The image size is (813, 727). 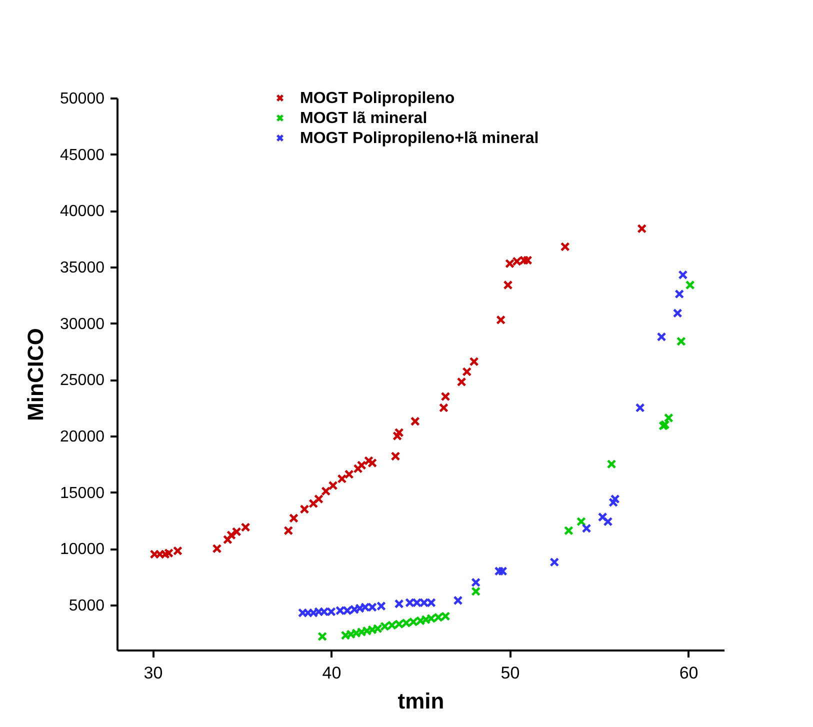 I want to click on legend-label: MOGT Polipropileno+lã mineral, so click(x=419, y=138).